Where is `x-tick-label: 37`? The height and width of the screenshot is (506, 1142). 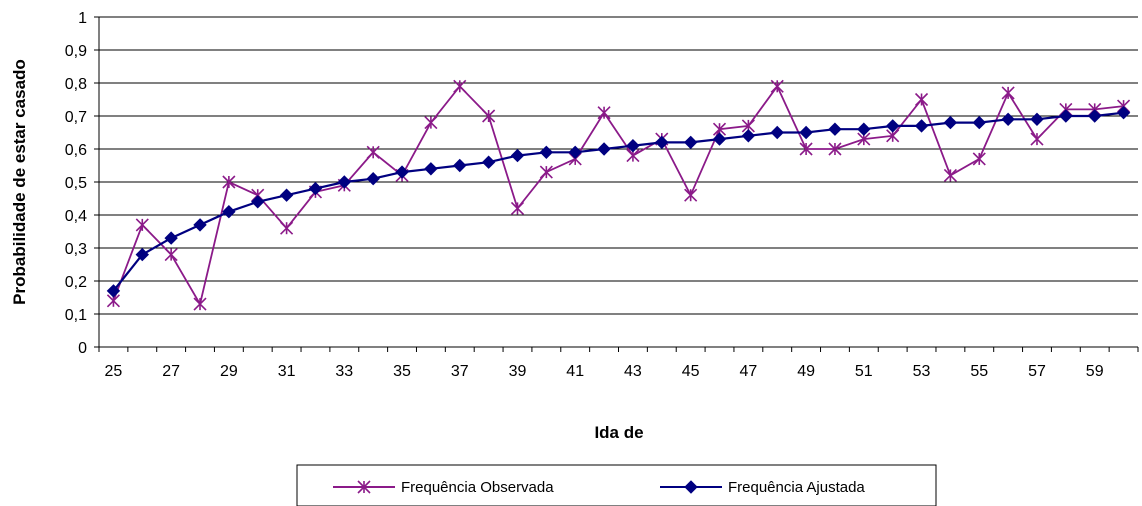
x-tick-label: 37 is located at coordinates (460, 371).